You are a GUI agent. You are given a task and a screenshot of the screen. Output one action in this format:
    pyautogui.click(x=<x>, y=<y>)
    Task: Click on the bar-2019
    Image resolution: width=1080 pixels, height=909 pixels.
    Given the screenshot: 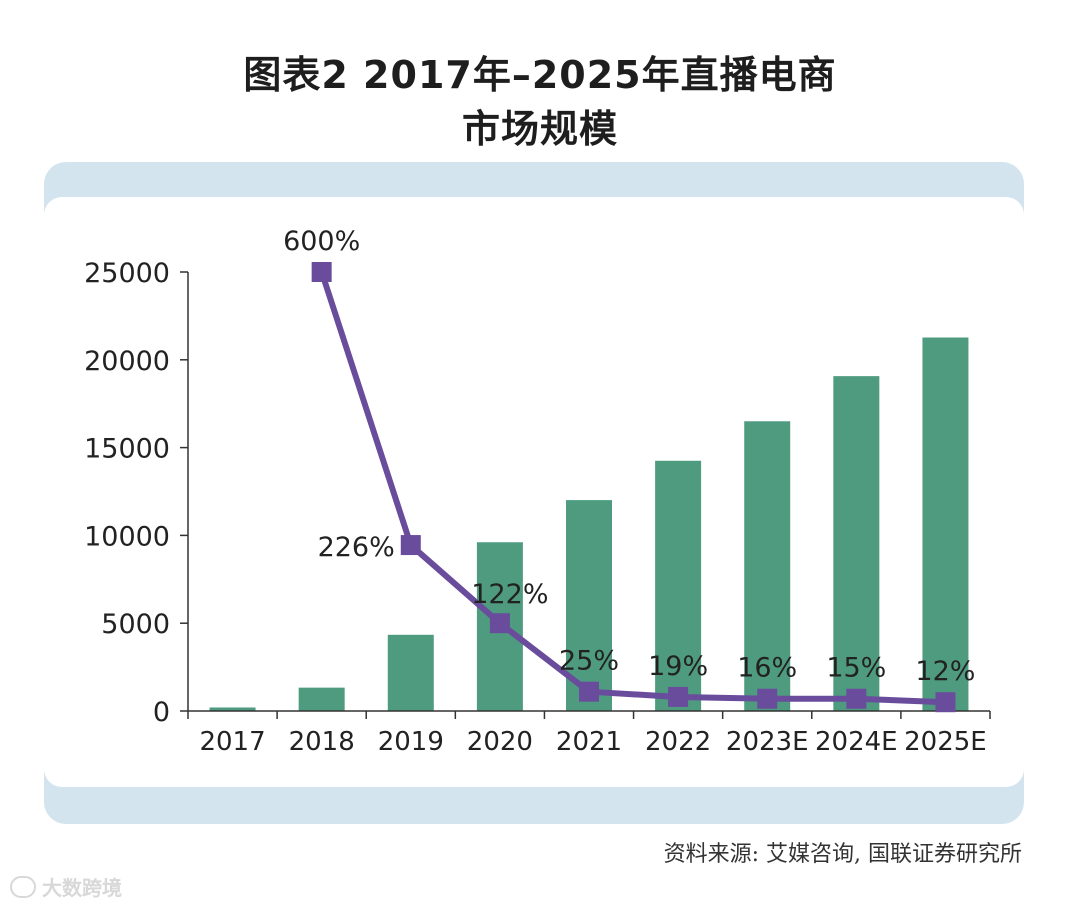 What is the action you would take?
    pyautogui.click(x=410, y=672)
    